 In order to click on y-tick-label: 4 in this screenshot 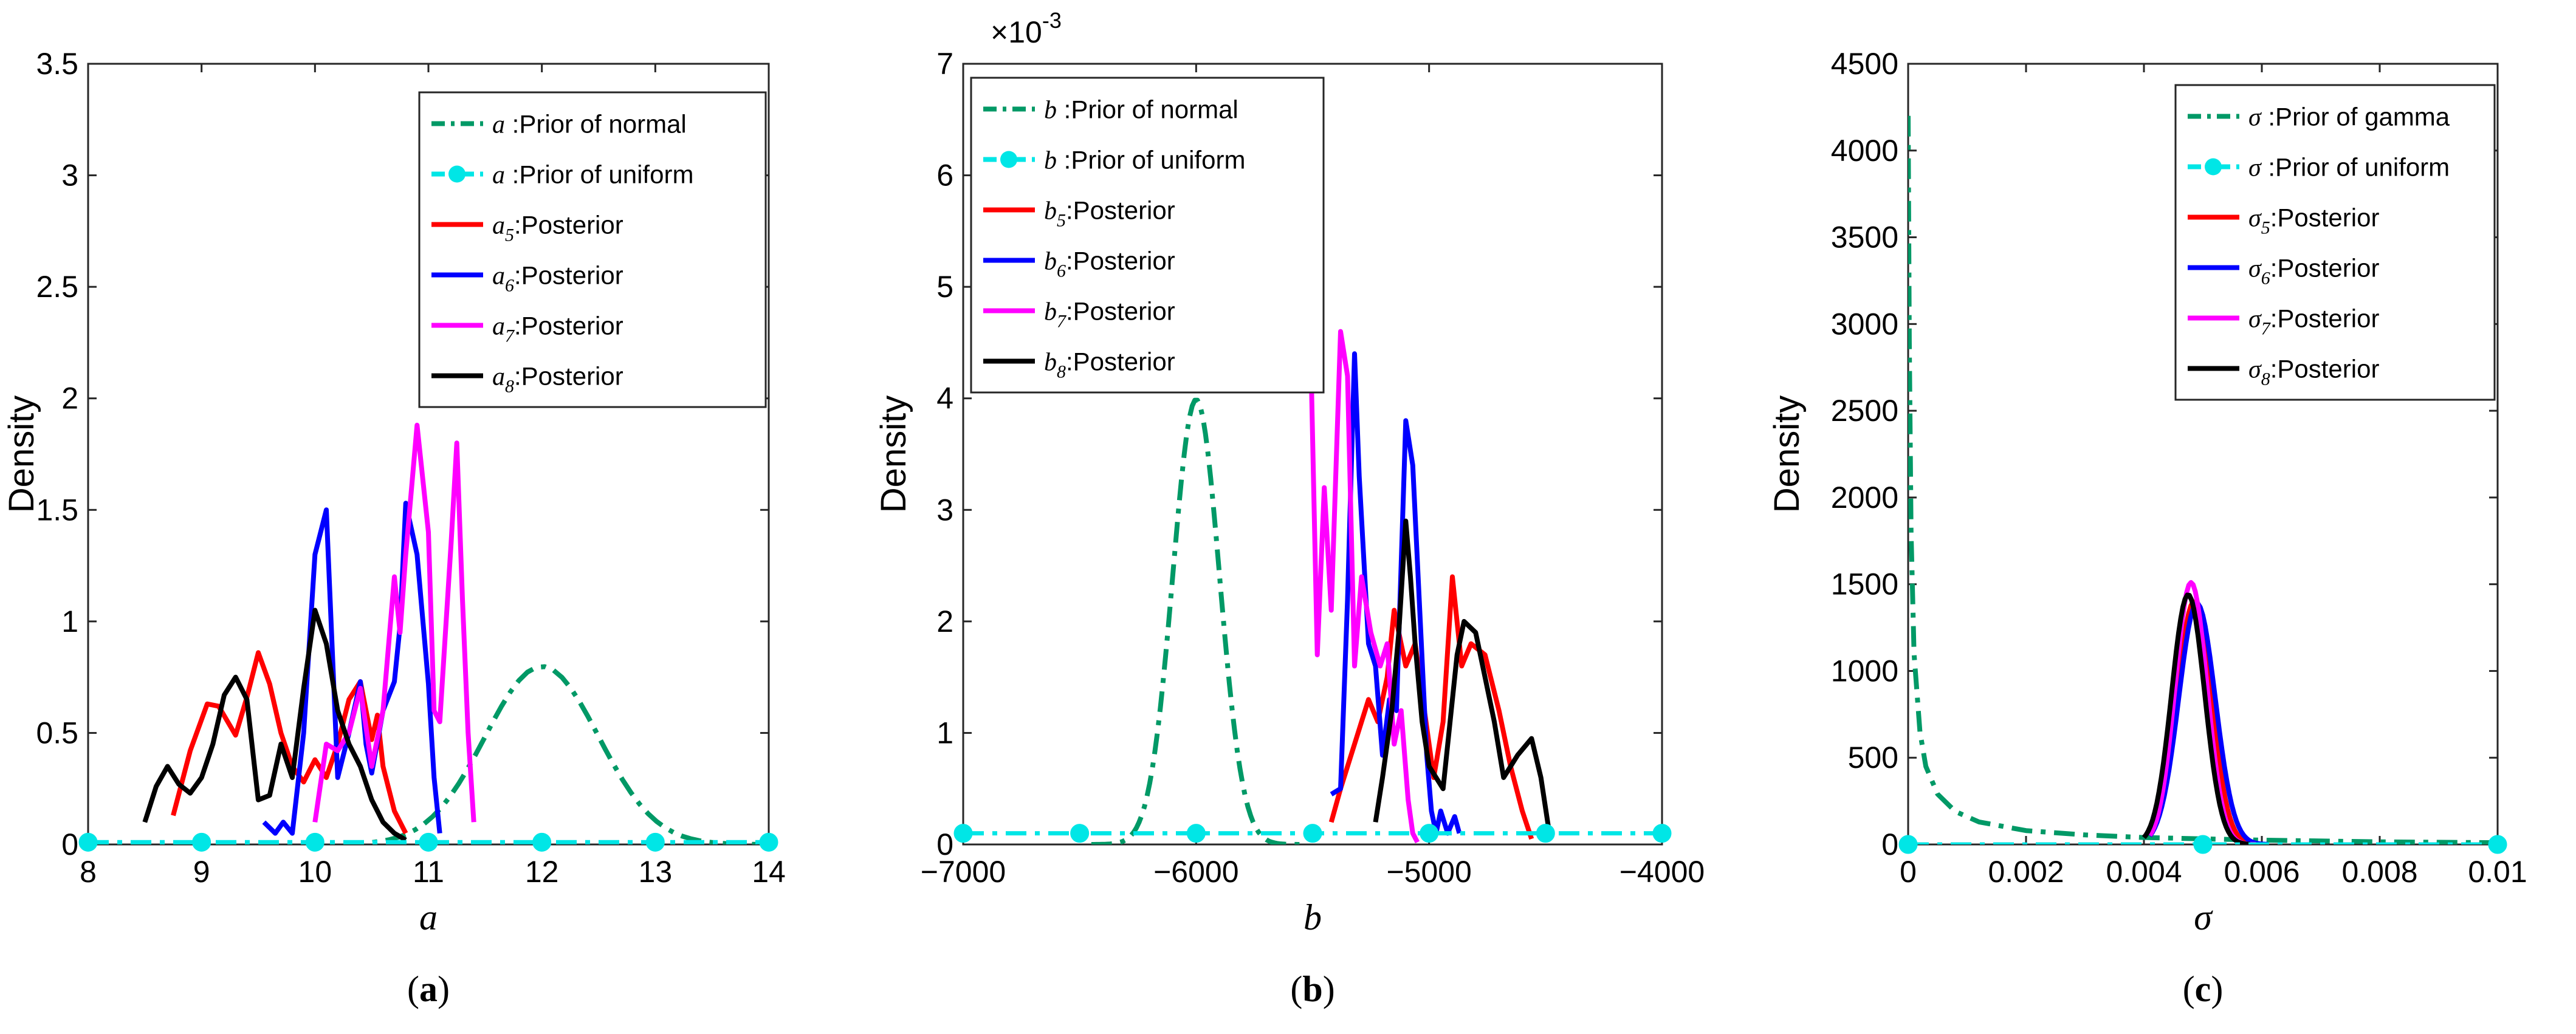, I will do `click(944, 399)`.